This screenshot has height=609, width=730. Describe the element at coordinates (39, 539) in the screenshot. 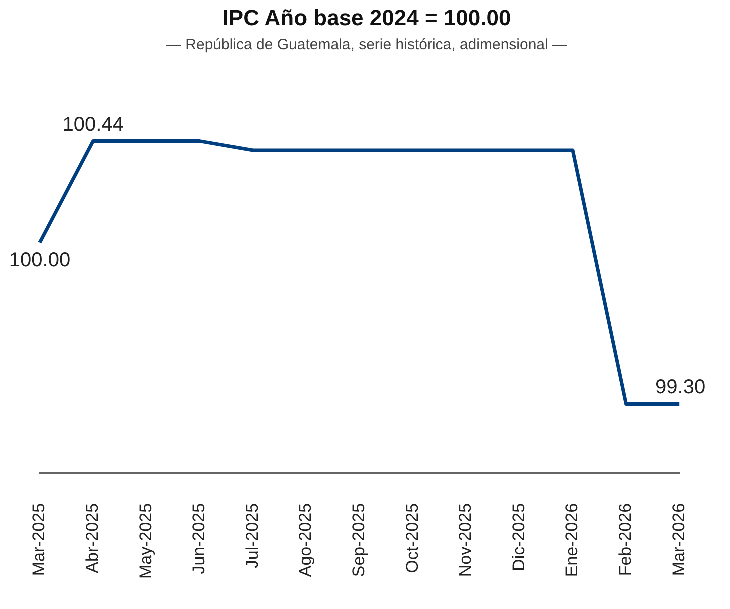

I see `x-tick-label: Mar-2025` at that location.